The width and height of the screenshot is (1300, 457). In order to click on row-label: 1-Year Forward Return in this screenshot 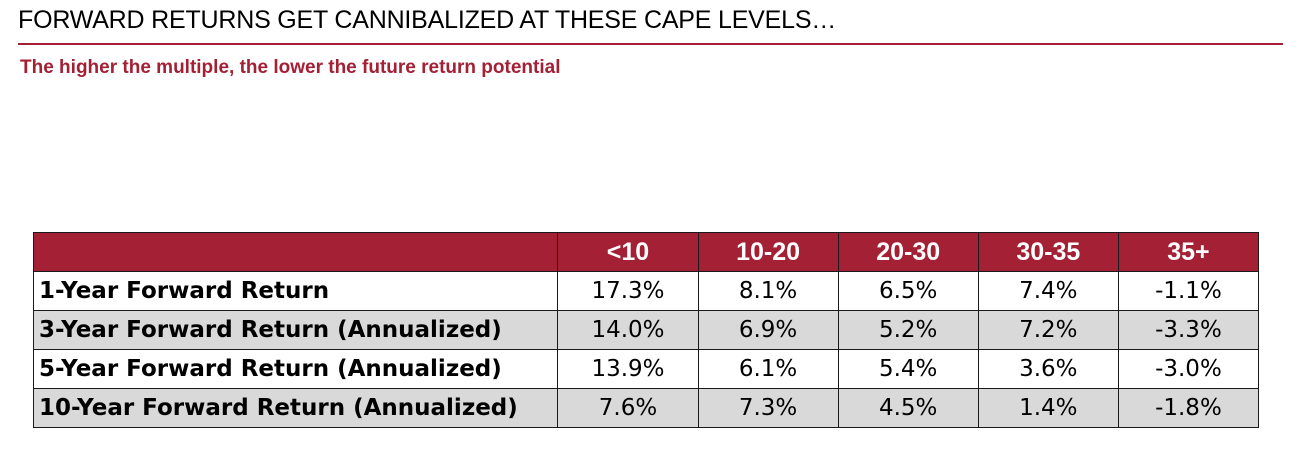, I will do `click(295, 291)`.